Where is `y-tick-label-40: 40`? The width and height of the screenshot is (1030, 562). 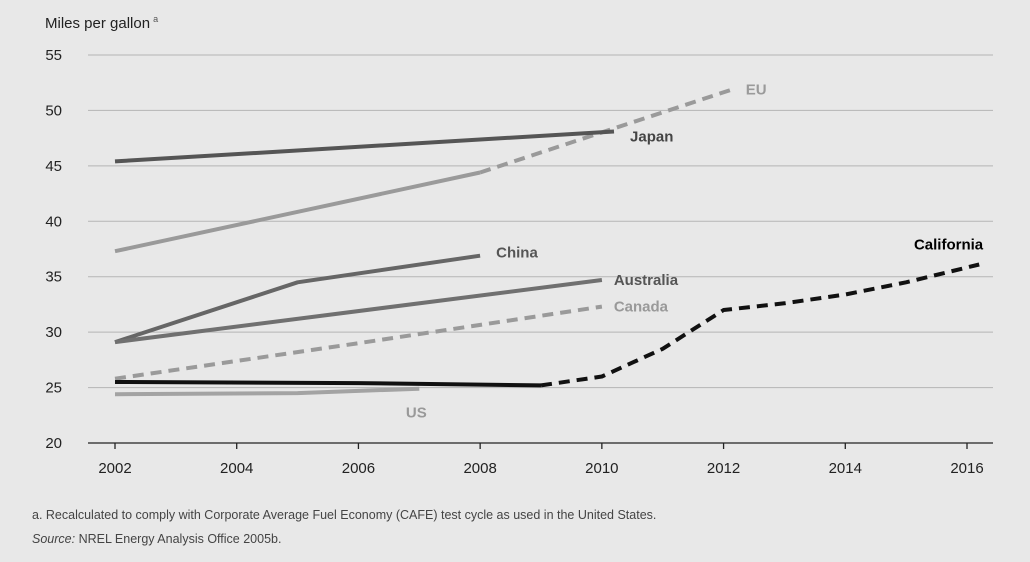
y-tick-label-40: 40 is located at coordinates (53, 221).